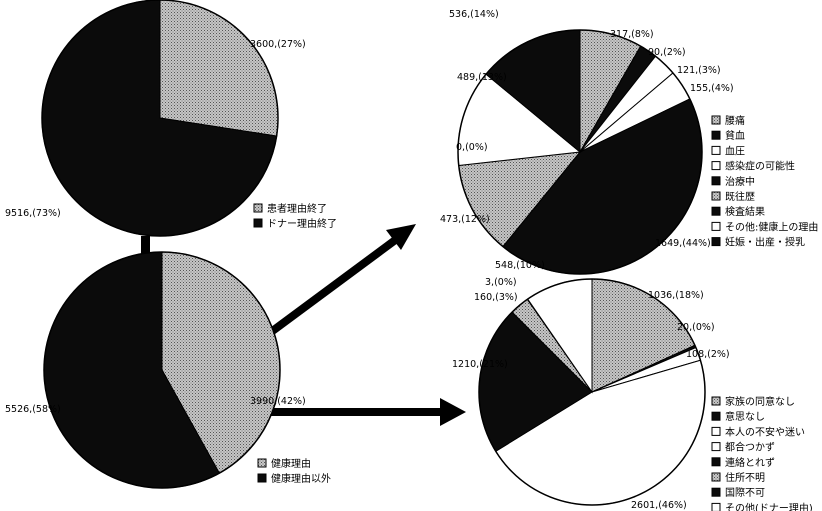 Image resolution: width=822 pixels, height=511 pixels. I want to click on legend-label: 検査結果, so click(745, 211).